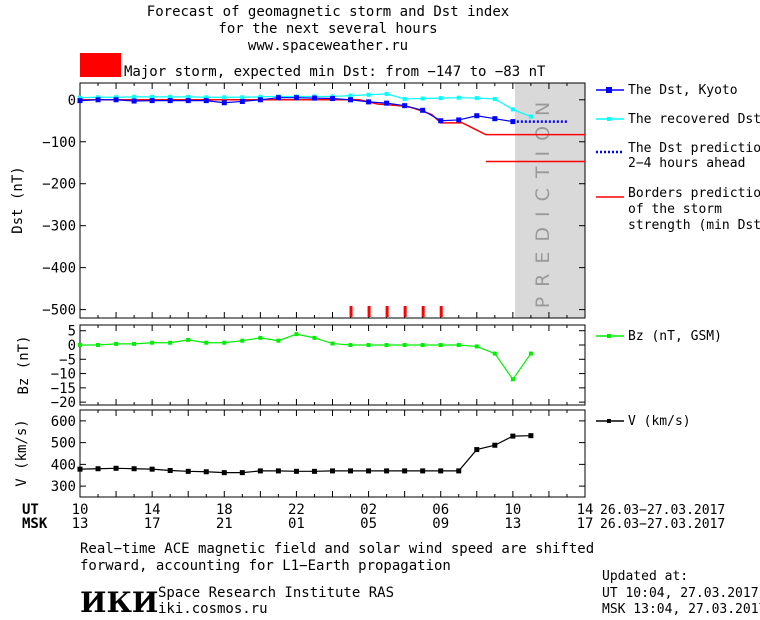  What do you see at coordinates (63, 444) in the screenshot?
I see `y-tick-label: 500` at bounding box center [63, 444].